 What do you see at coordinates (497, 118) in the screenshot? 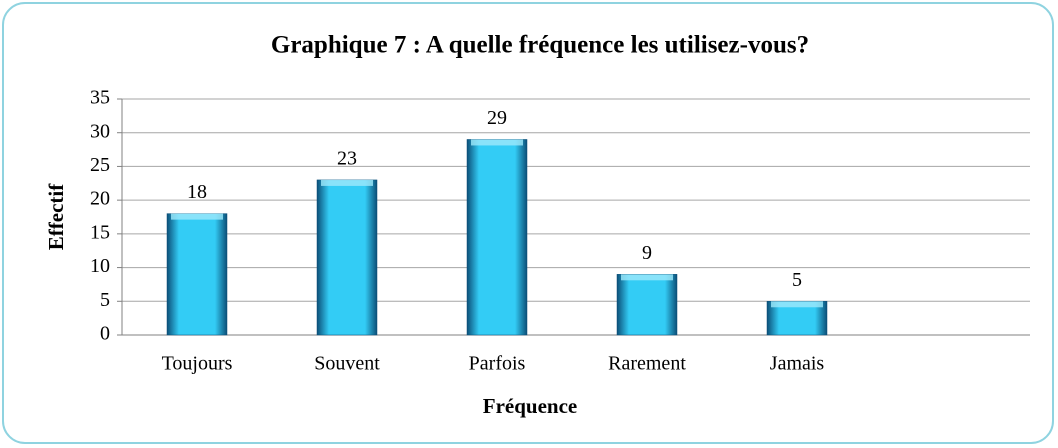
I see `data-label: 29` at bounding box center [497, 118].